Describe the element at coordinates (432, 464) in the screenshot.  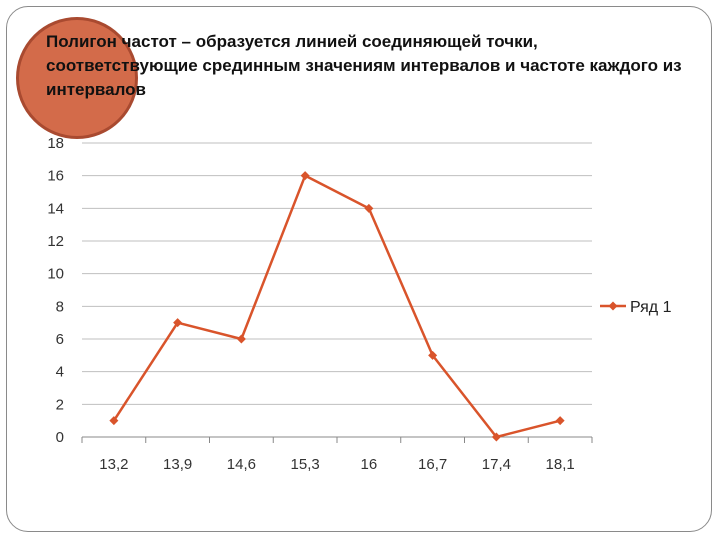
I see `x-tick-label: 16,7` at that location.